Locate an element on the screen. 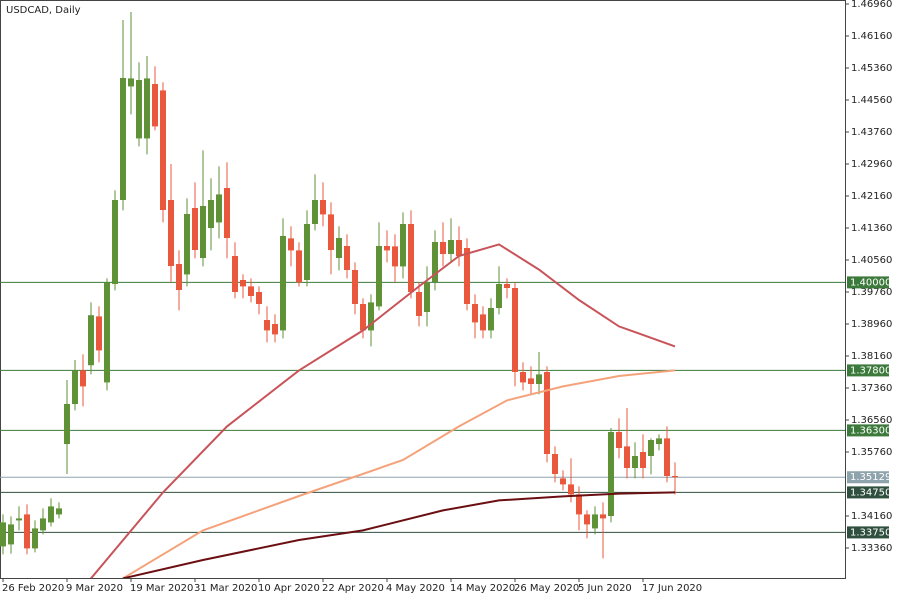 The image size is (900, 600). y-tick-label: 1.42960 is located at coordinates (871, 164).